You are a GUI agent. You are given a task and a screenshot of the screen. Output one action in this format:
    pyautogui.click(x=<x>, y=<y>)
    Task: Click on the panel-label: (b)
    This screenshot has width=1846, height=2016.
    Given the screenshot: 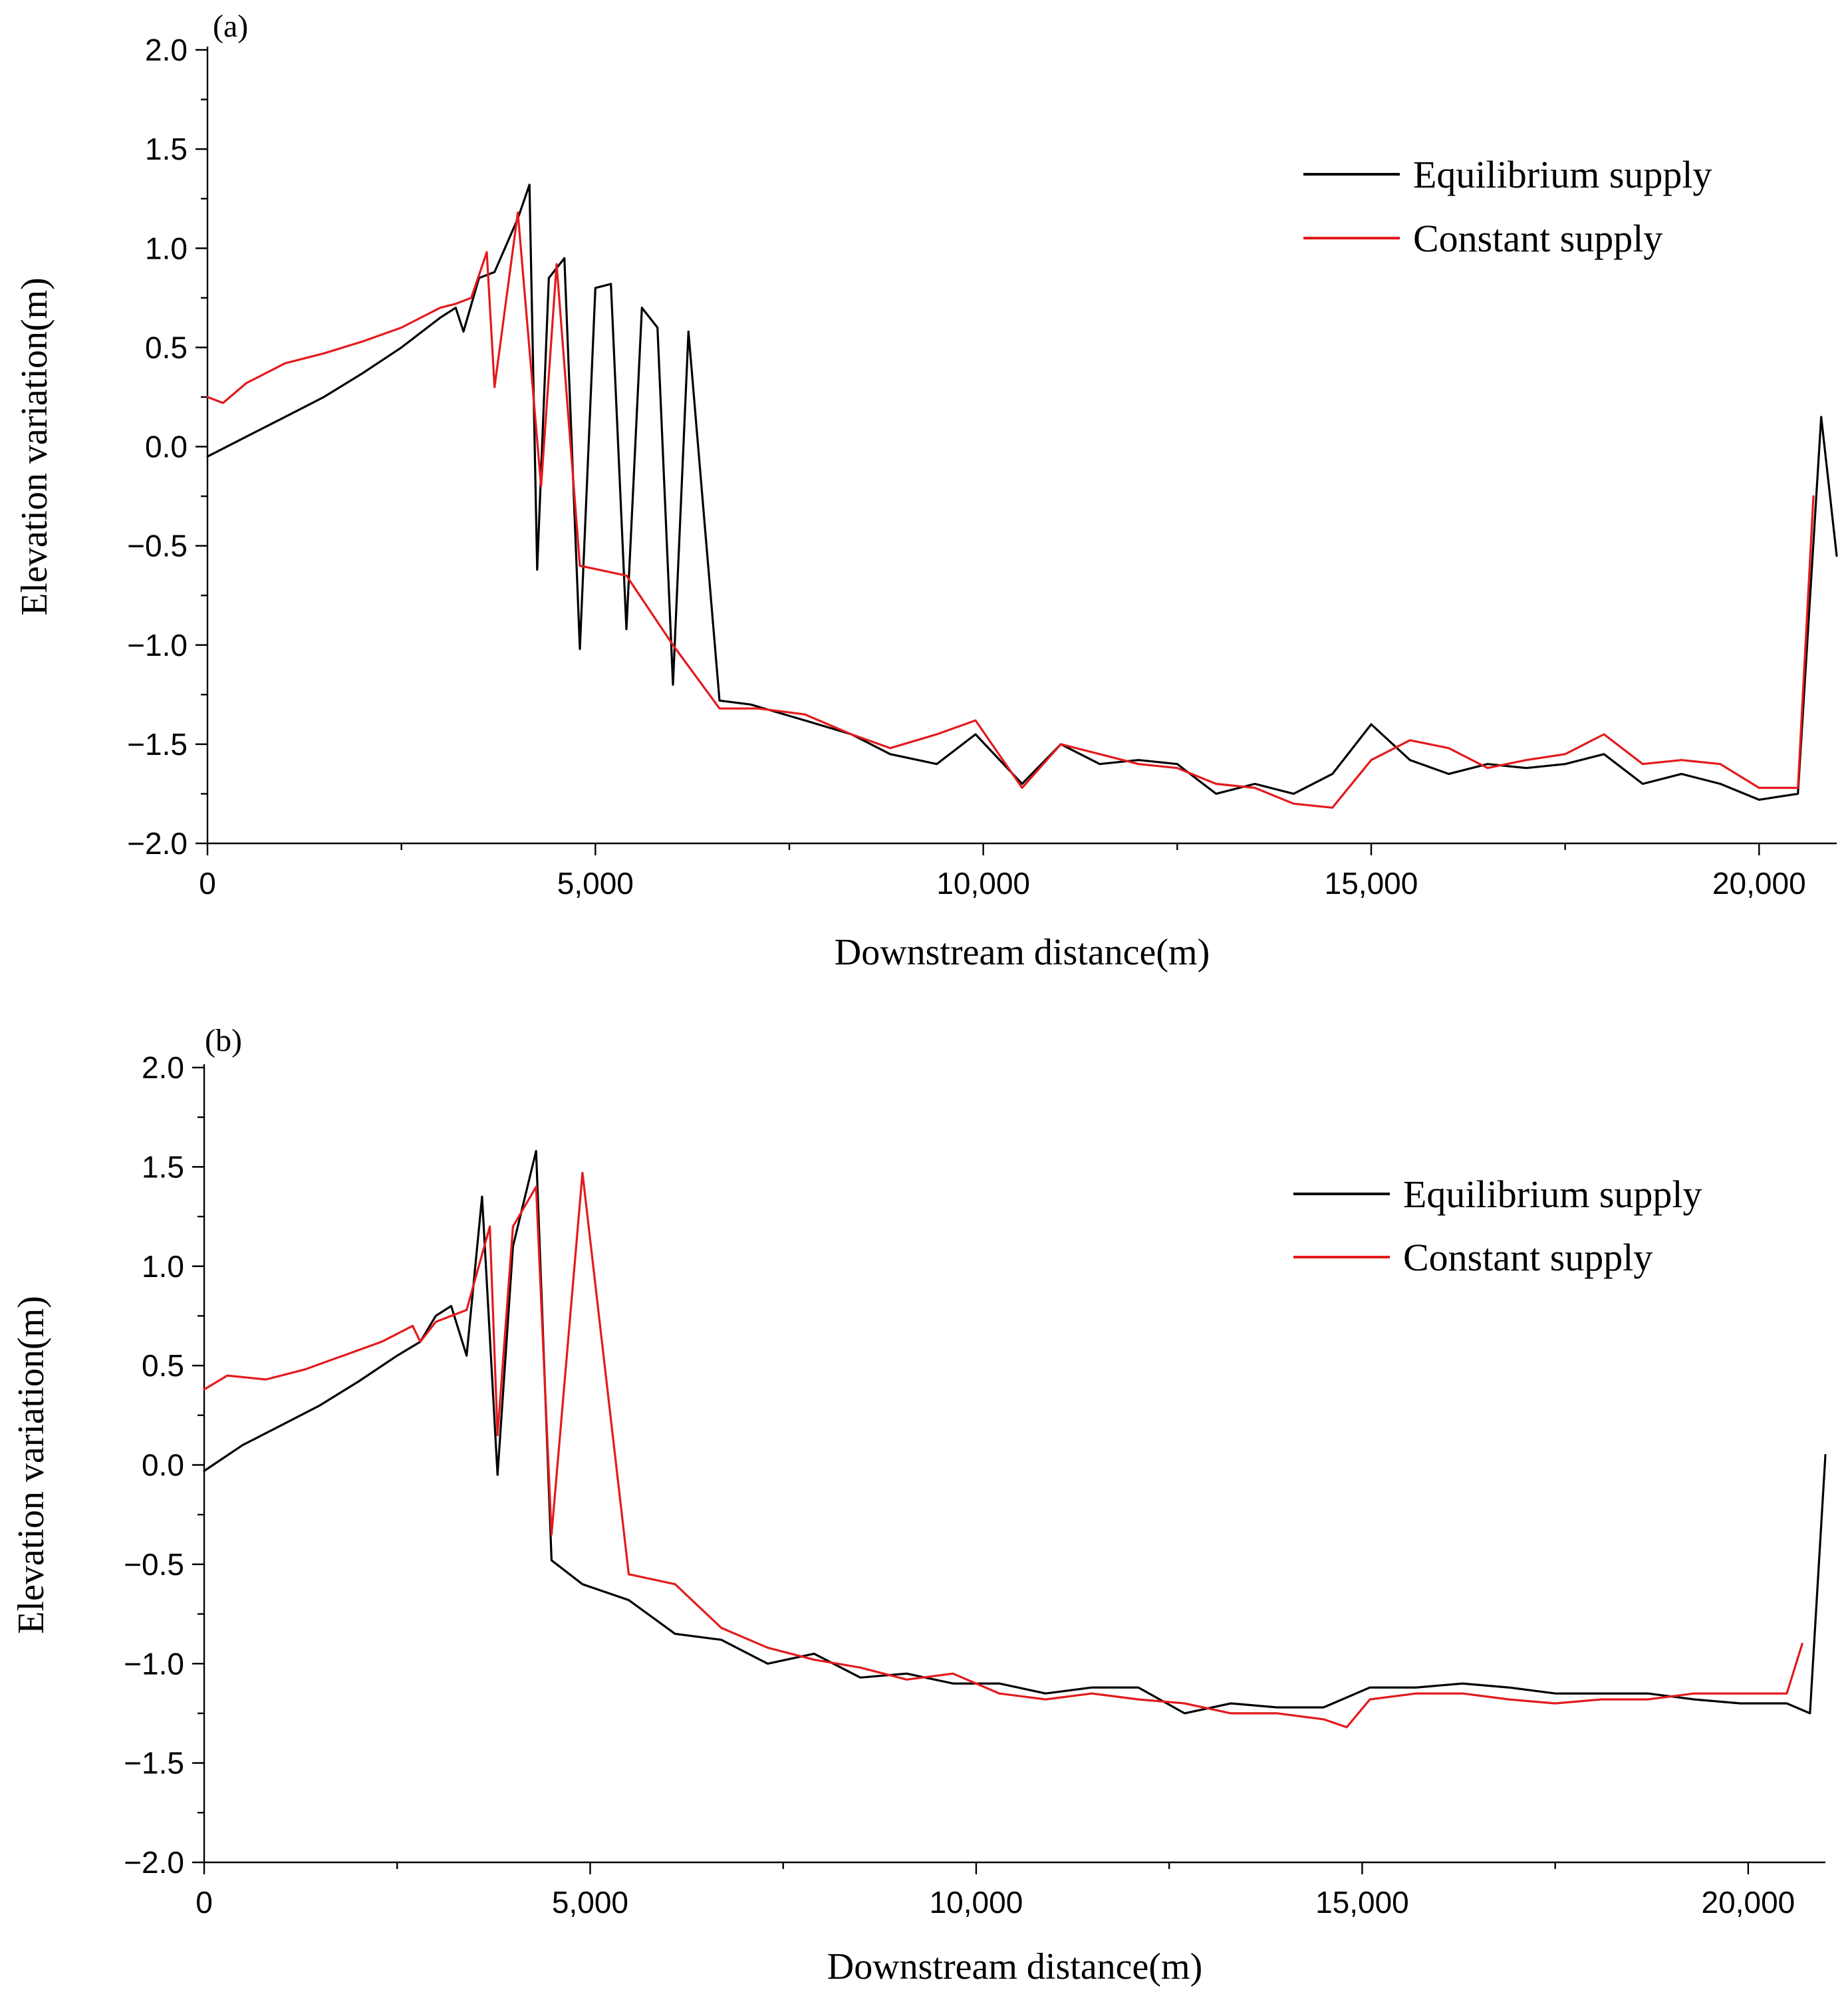 What is the action you would take?
    pyautogui.click(x=223, y=1040)
    